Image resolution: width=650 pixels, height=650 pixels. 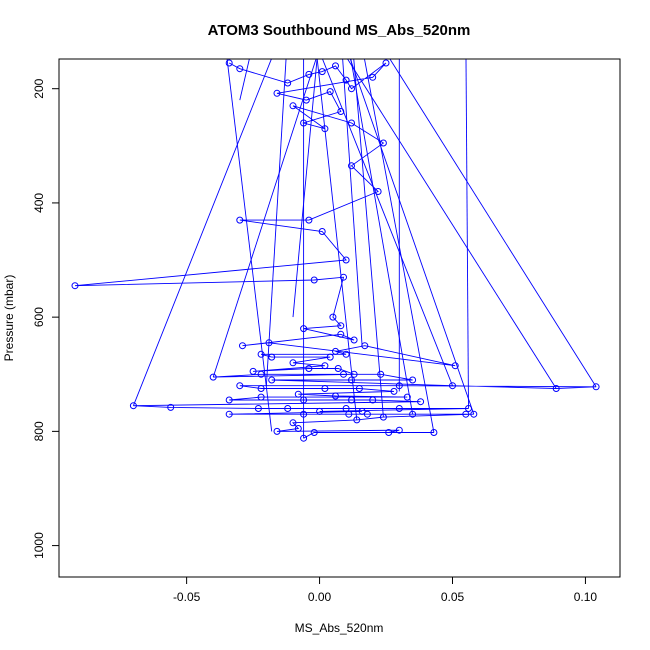 What do you see at coordinates (39, 545) in the screenshot?
I see `y-tick-label: 1000` at bounding box center [39, 545].